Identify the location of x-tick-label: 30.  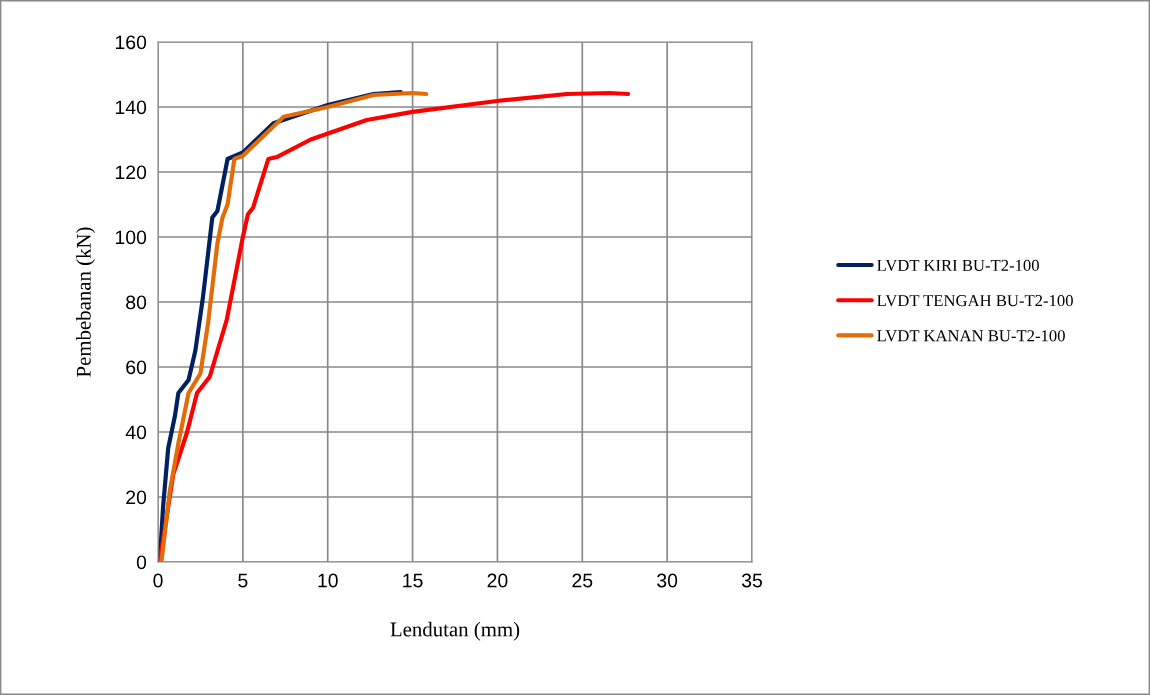
(667, 580).